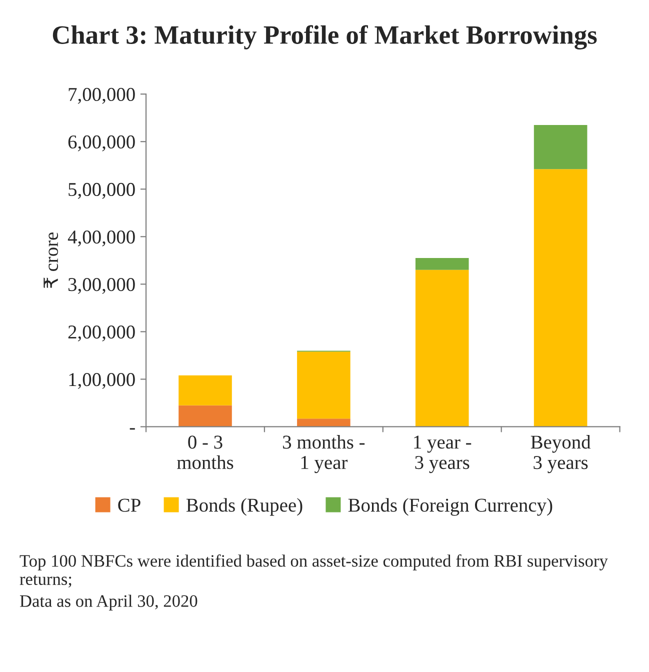  Describe the element at coordinates (450, 507) in the screenshot. I see `legend-label: Bonds (Foreign Currency)` at that location.